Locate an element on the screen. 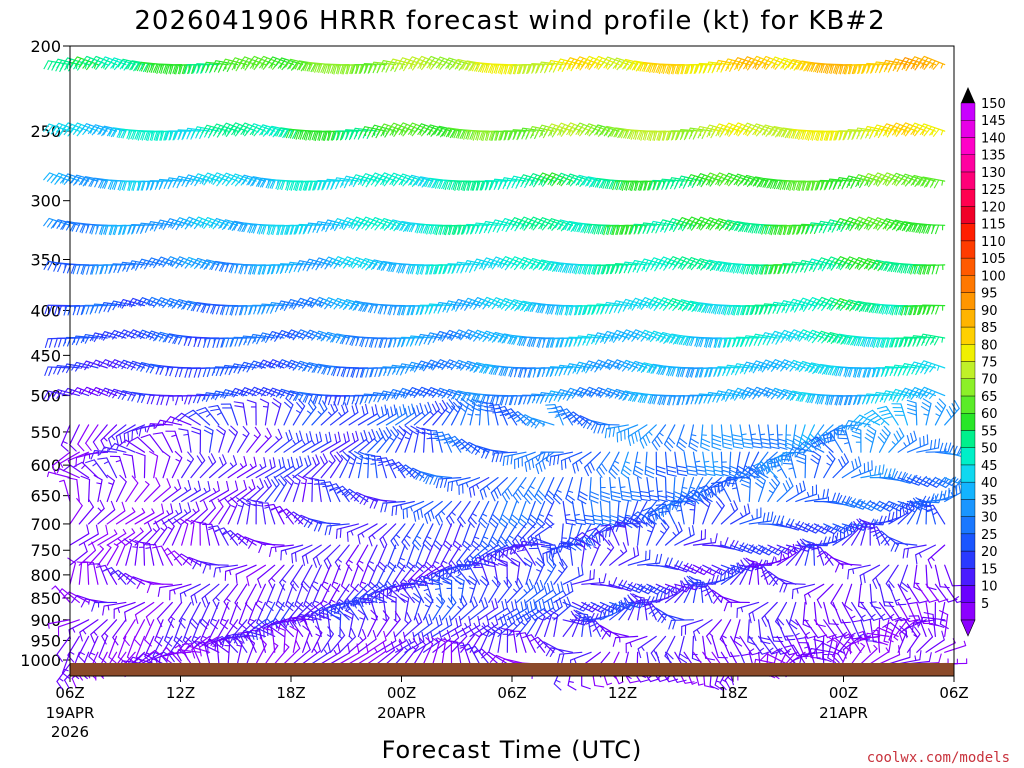 This screenshot has width=1024, height=768. y-tick-label: 850 is located at coordinates (45, 598).